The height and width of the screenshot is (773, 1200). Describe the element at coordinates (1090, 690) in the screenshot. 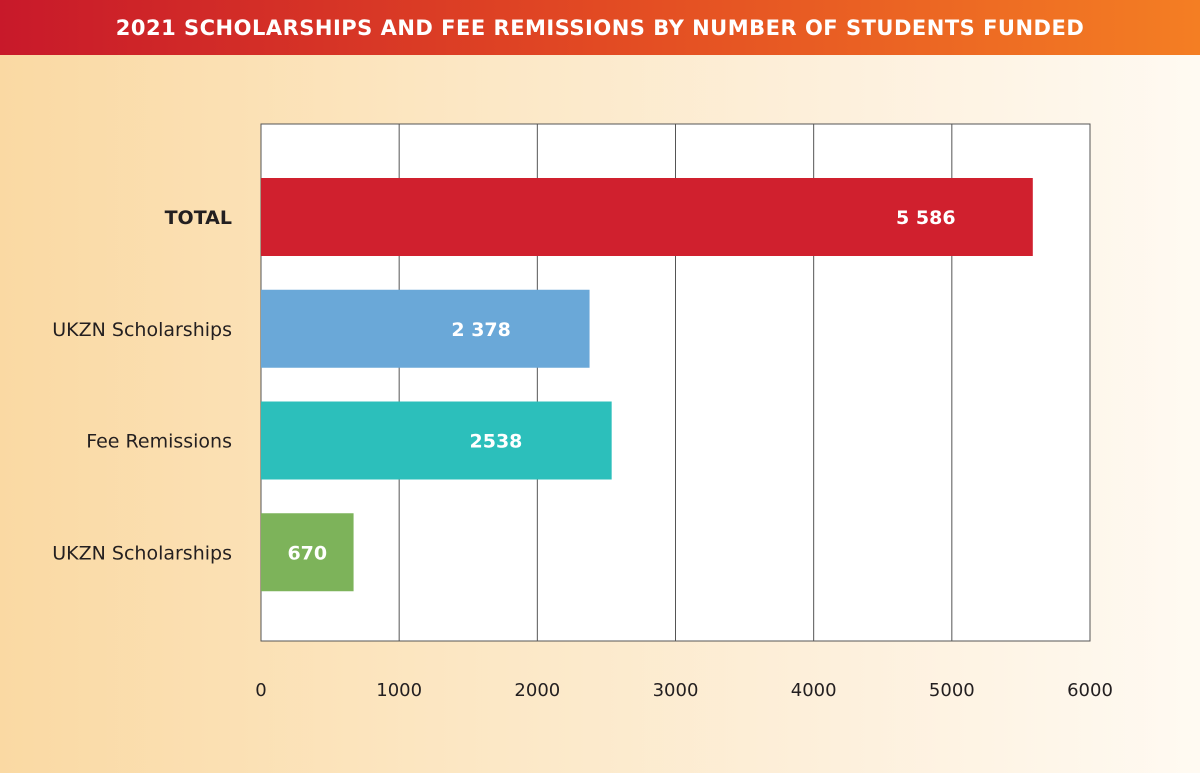

I see `x-tick-label: 6000` at that location.